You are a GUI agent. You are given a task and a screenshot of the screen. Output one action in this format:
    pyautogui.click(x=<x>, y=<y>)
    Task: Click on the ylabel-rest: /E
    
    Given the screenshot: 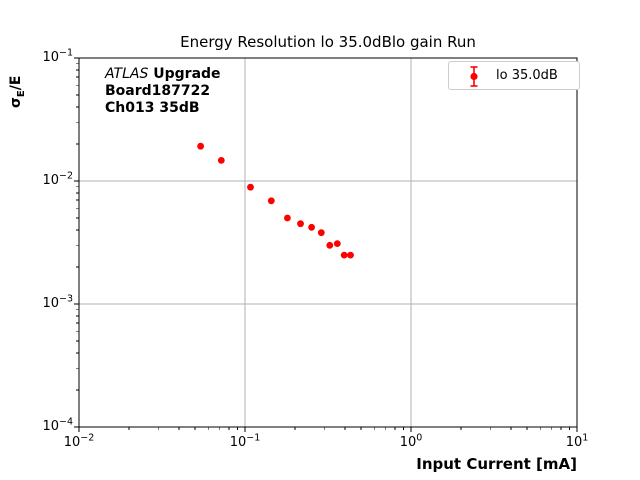 What is the action you would take?
    pyautogui.click(x=16, y=83)
    